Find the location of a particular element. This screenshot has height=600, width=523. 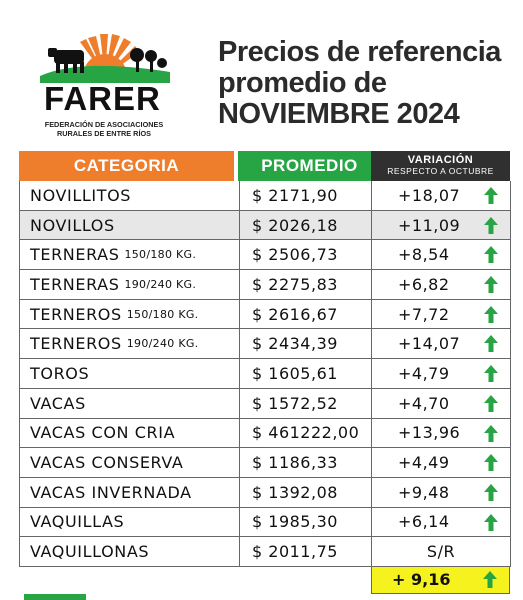

table-row: NOVILLOS $ 2026,18 +11,09 is located at coordinates (265, 225).